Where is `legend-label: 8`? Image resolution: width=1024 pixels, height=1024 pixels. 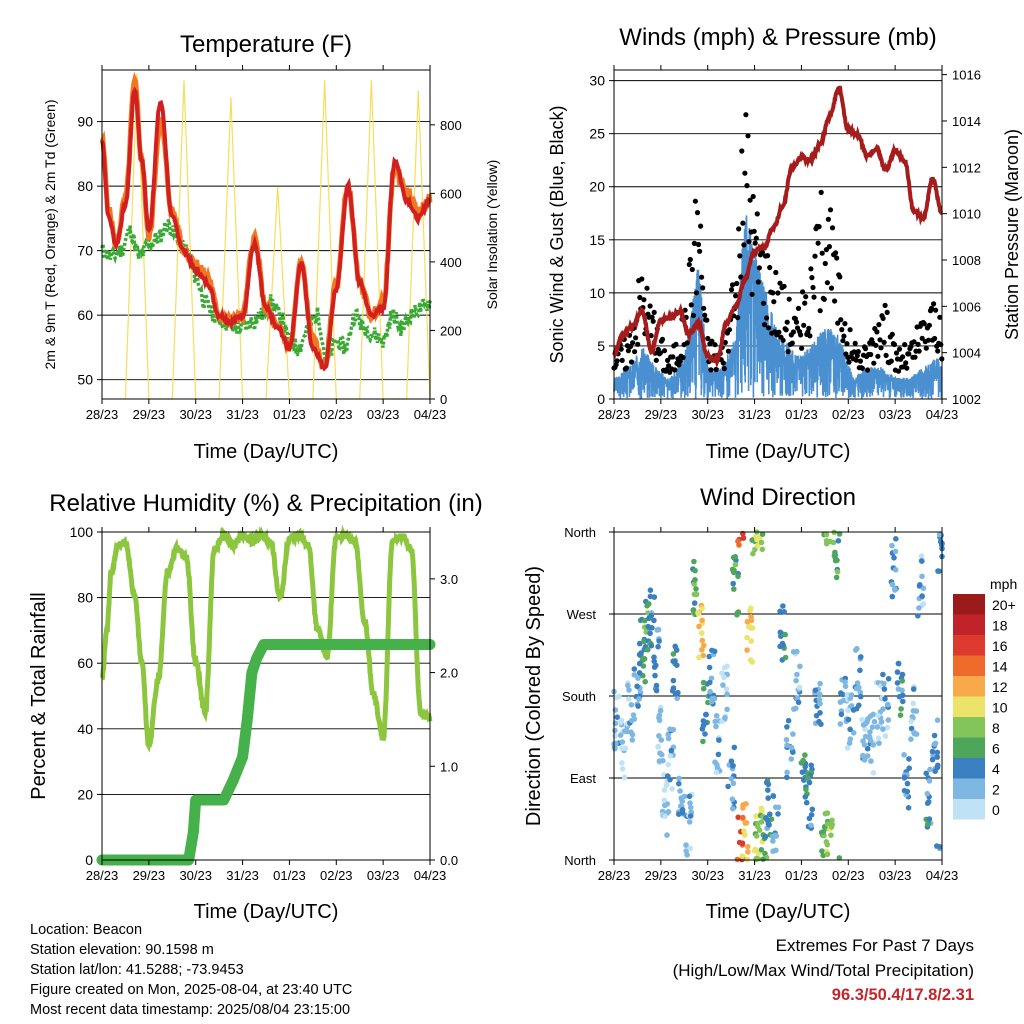
legend-label: 8 is located at coordinates (996, 728).